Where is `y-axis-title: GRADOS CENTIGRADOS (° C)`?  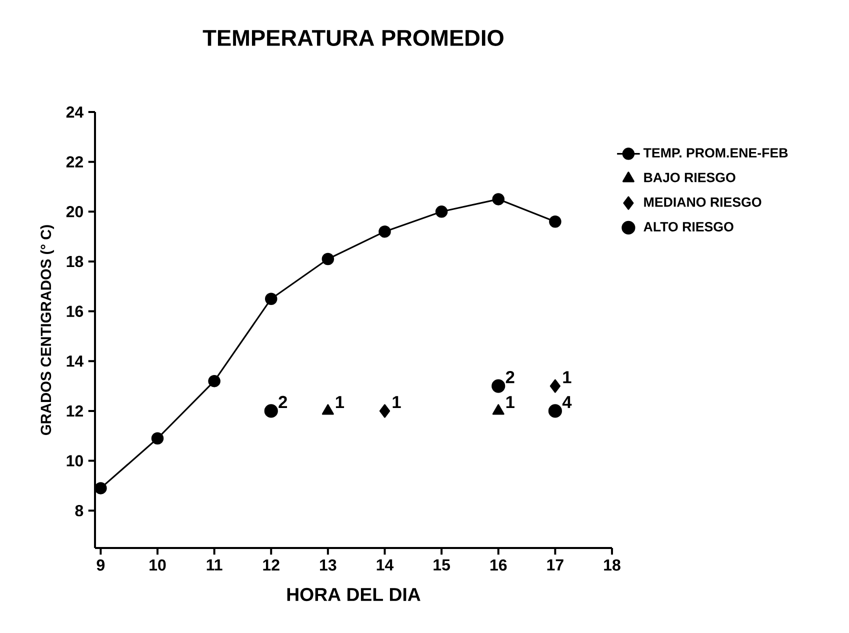
y-axis-title: GRADOS CENTIGRADOS (° C) is located at coordinates (47, 330).